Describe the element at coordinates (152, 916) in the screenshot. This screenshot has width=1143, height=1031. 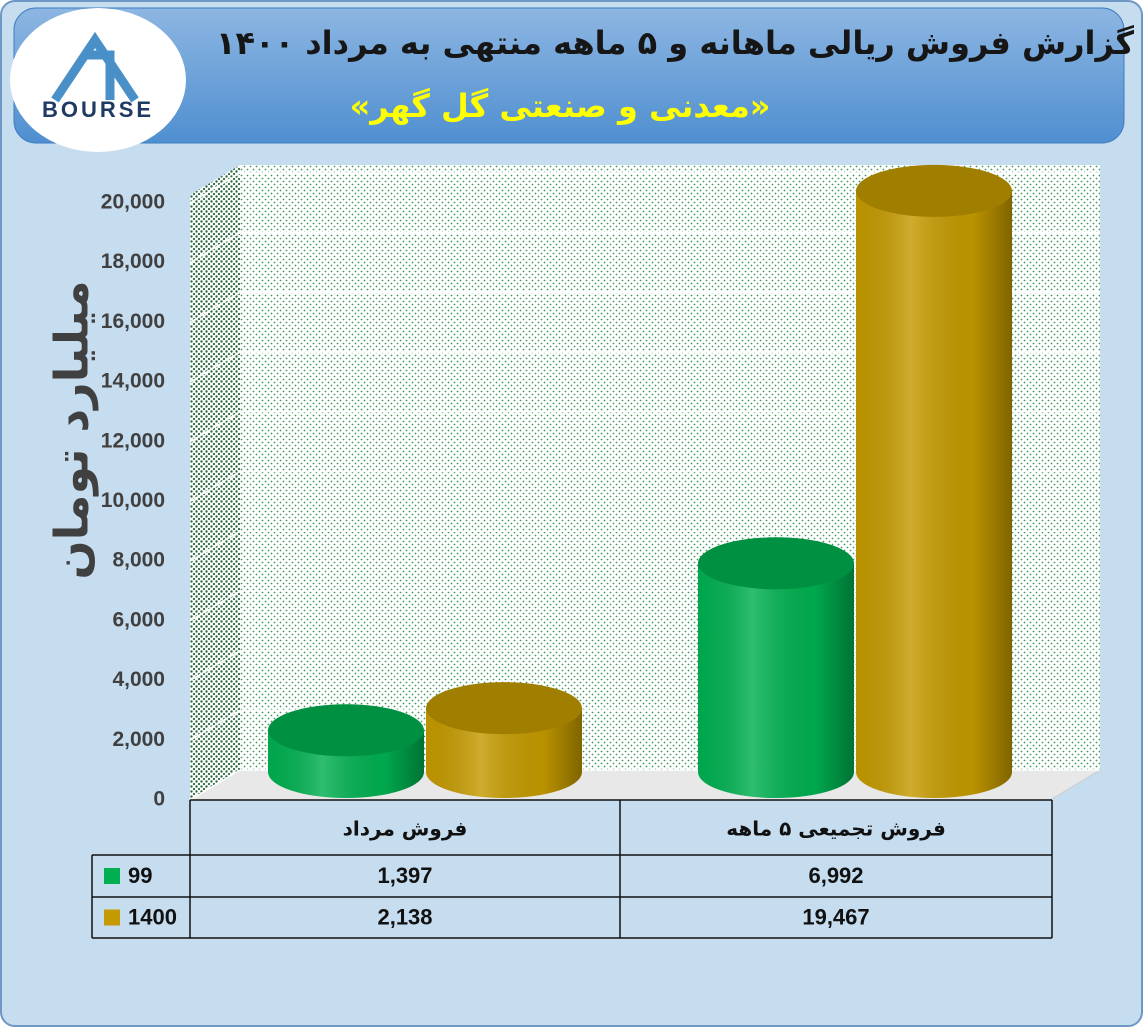
I see `legend-label: 1400` at that location.